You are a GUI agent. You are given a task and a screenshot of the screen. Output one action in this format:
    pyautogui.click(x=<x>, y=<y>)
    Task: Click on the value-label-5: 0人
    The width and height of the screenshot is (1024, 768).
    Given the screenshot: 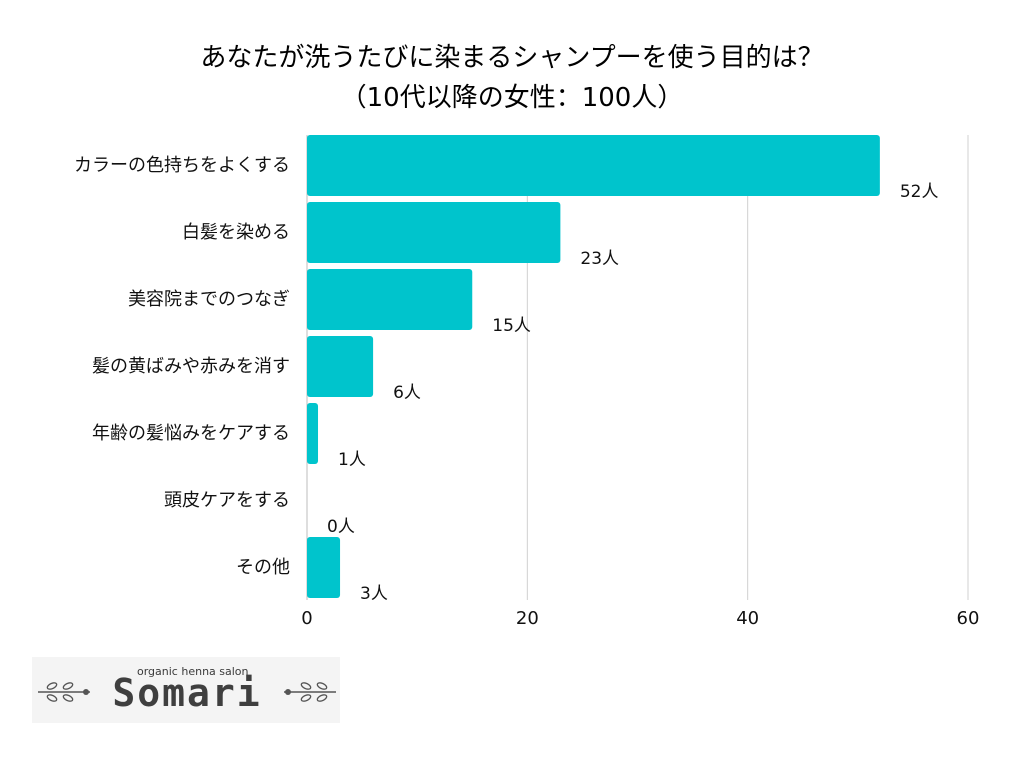 What is the action you would take?
    pyautogui.click(x=341, y=527)
    